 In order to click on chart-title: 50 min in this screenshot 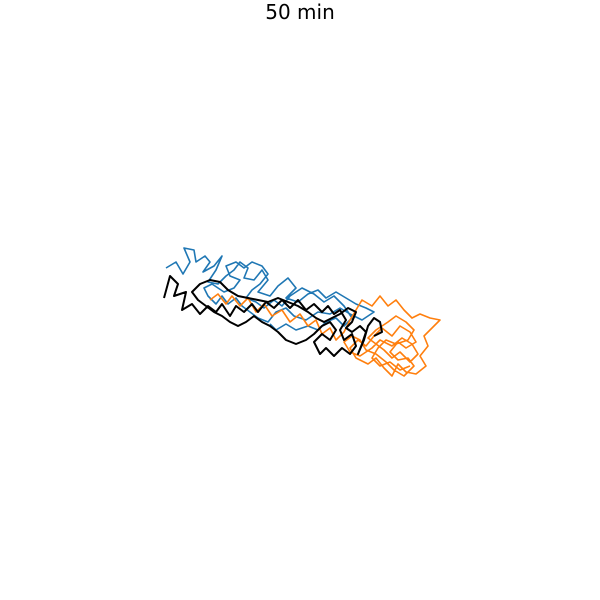, I will do `click(300, 12)`.